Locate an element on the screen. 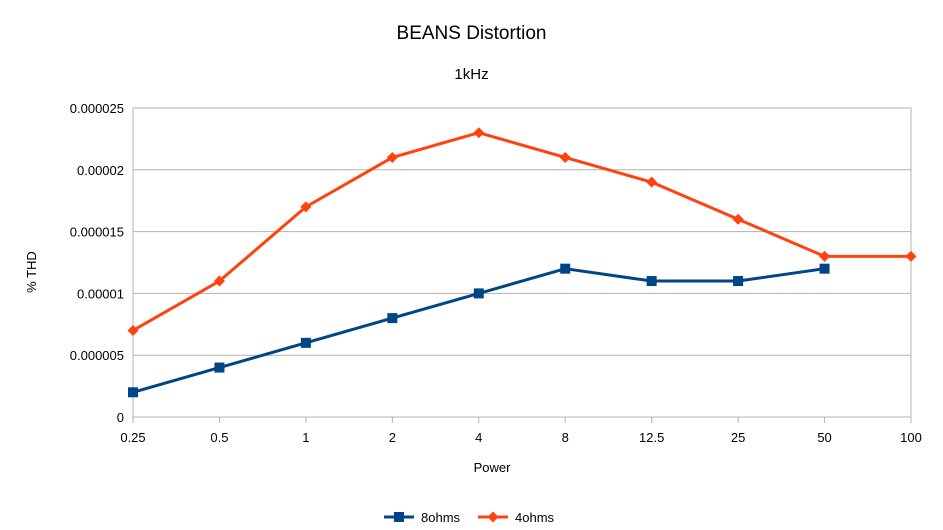  legend-item: 8ohms is located at coordinates (422, 517).